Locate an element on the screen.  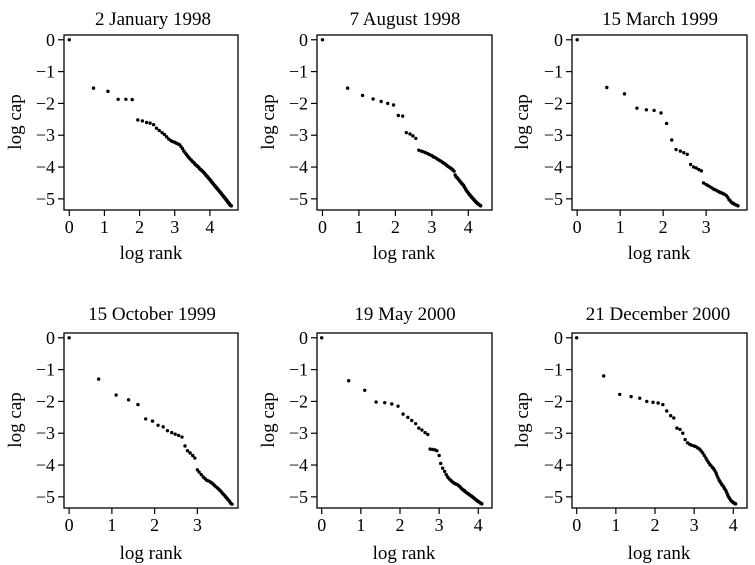
panel-title: 19 May 2000 is located at coordinates (404, 314).